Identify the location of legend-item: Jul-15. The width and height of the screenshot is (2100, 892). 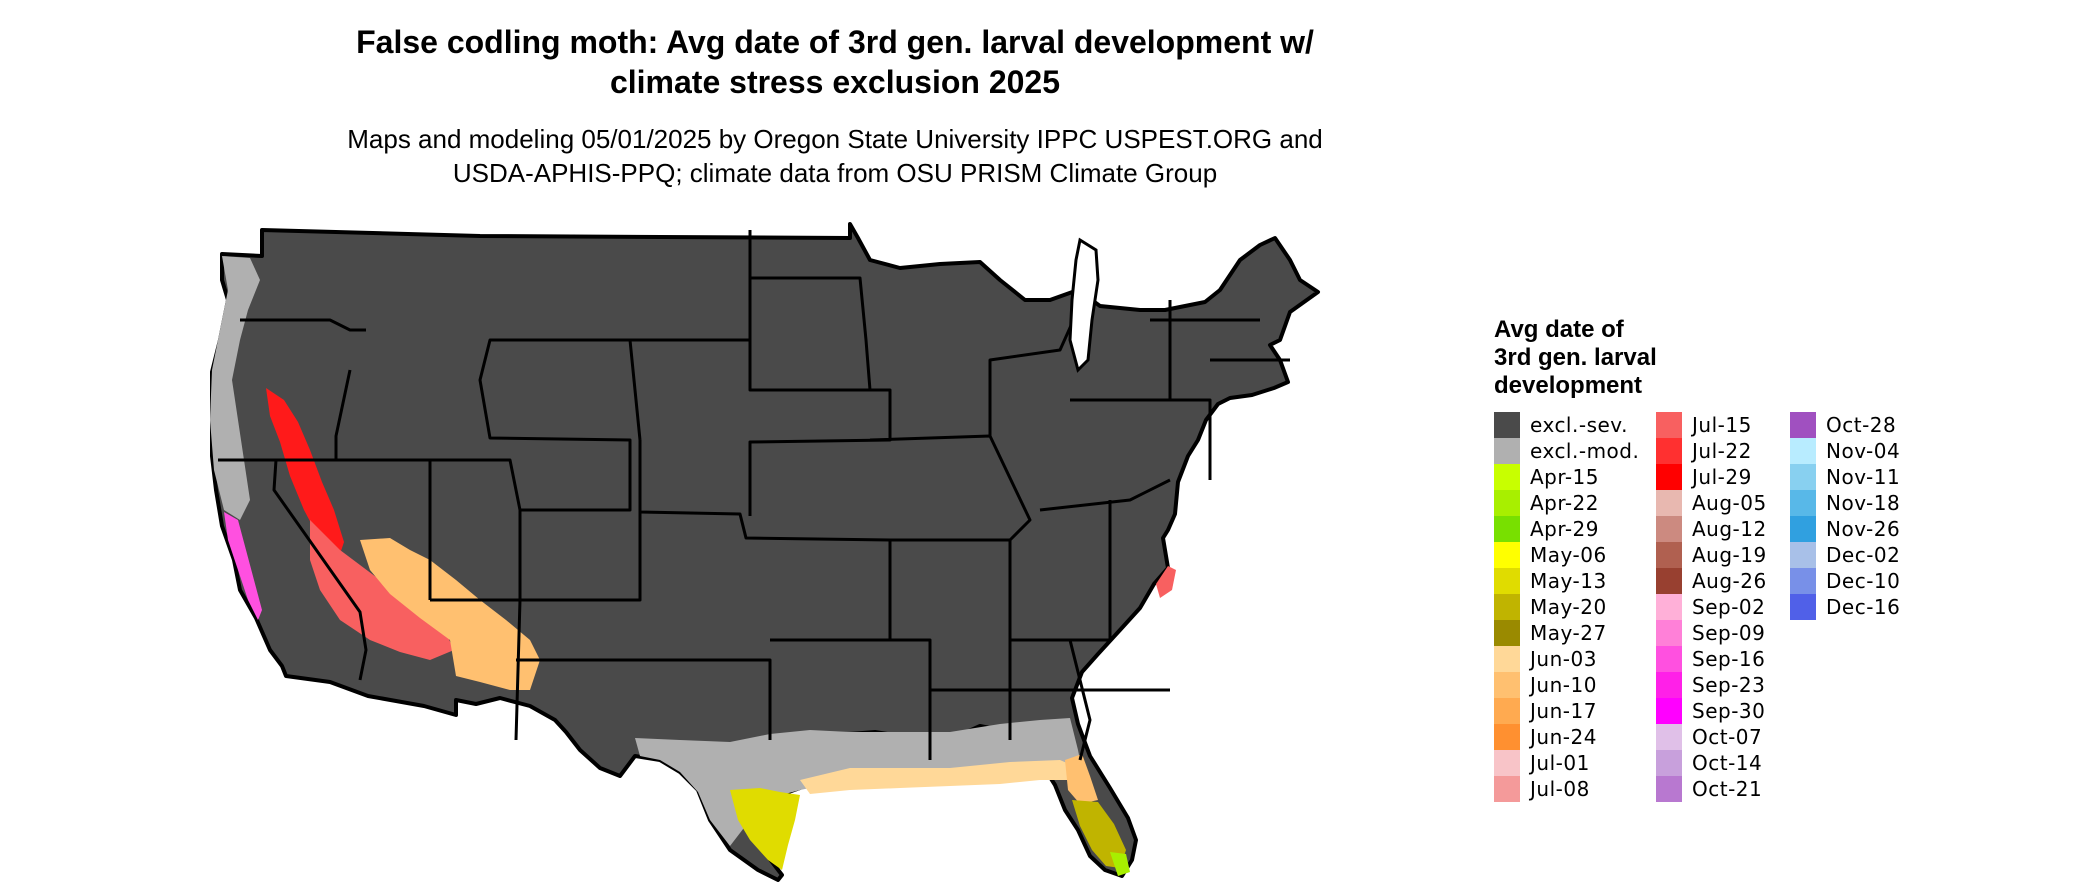
(1711, 425).